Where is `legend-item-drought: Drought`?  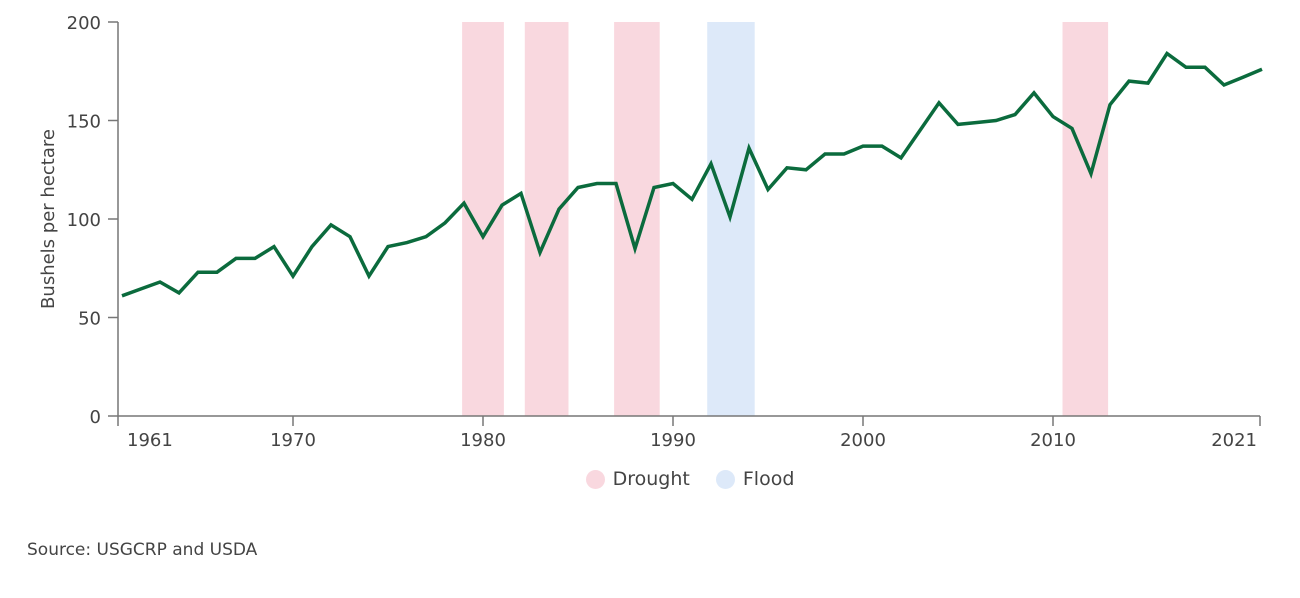 legend-item-drought: Drought is located at coordinates (637, 479).